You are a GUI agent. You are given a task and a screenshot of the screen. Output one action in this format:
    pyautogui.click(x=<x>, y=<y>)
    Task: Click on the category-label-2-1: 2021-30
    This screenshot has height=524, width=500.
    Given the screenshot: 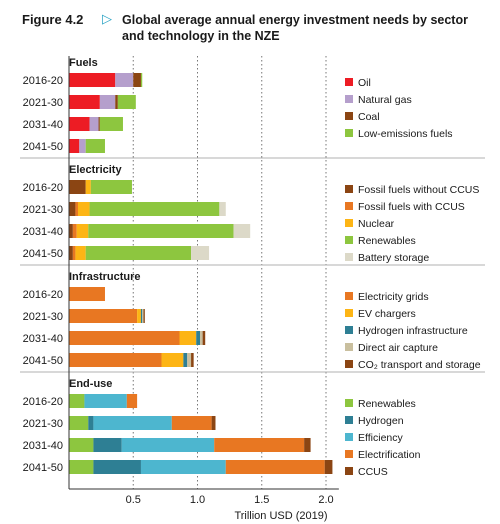 What is the action you would take?
    pyautogui.click(x=43, y=317)
    